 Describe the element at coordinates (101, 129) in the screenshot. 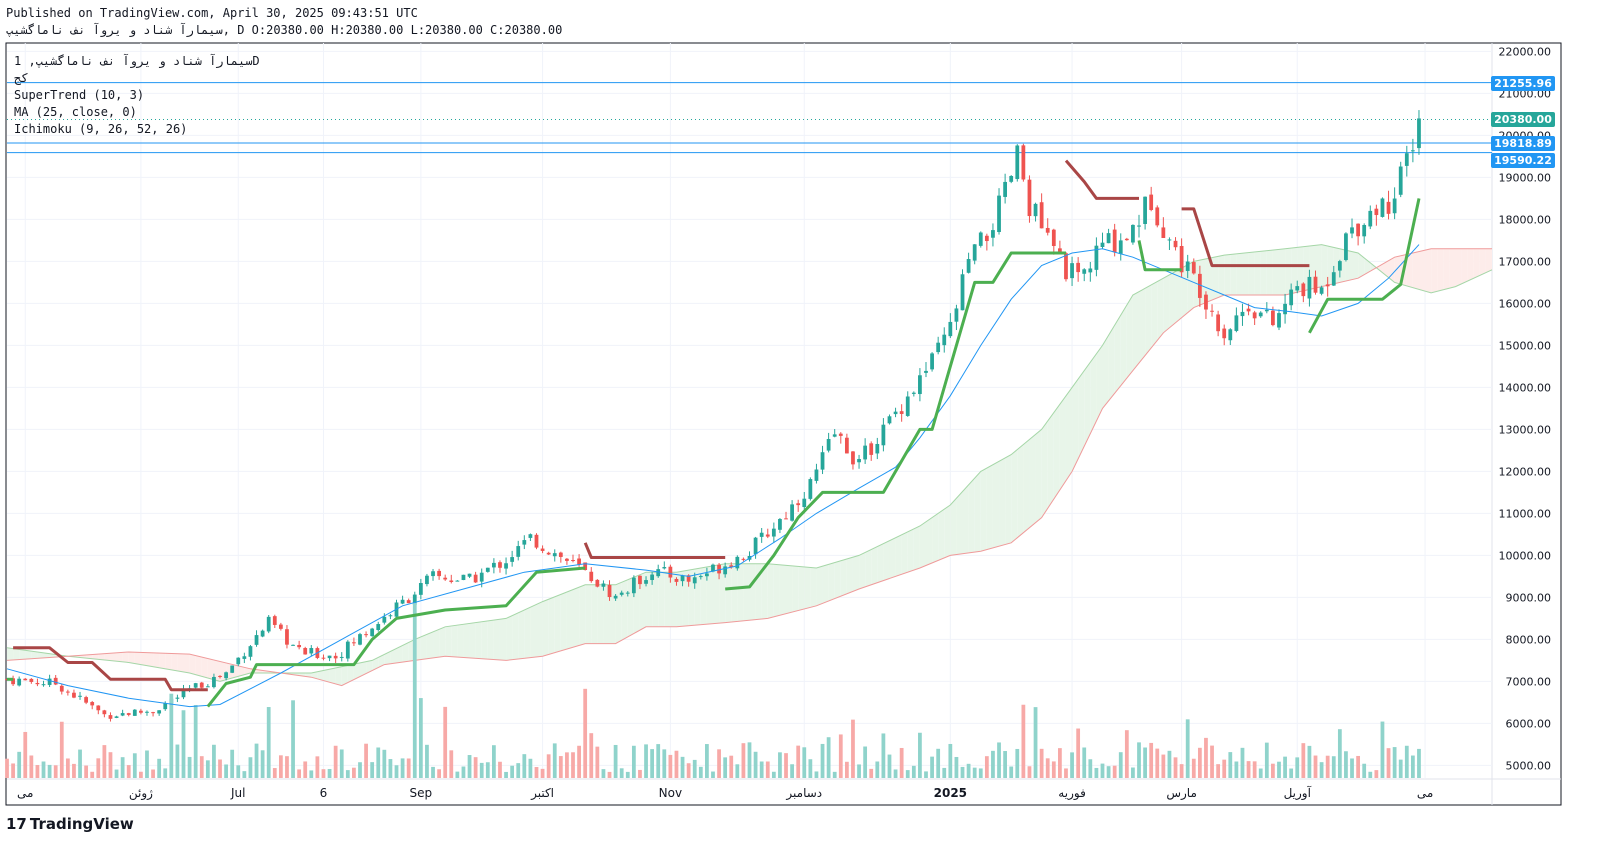

I see `legend-ichimoku: Ichimoku (9, 26, 52, 26)` at that location.